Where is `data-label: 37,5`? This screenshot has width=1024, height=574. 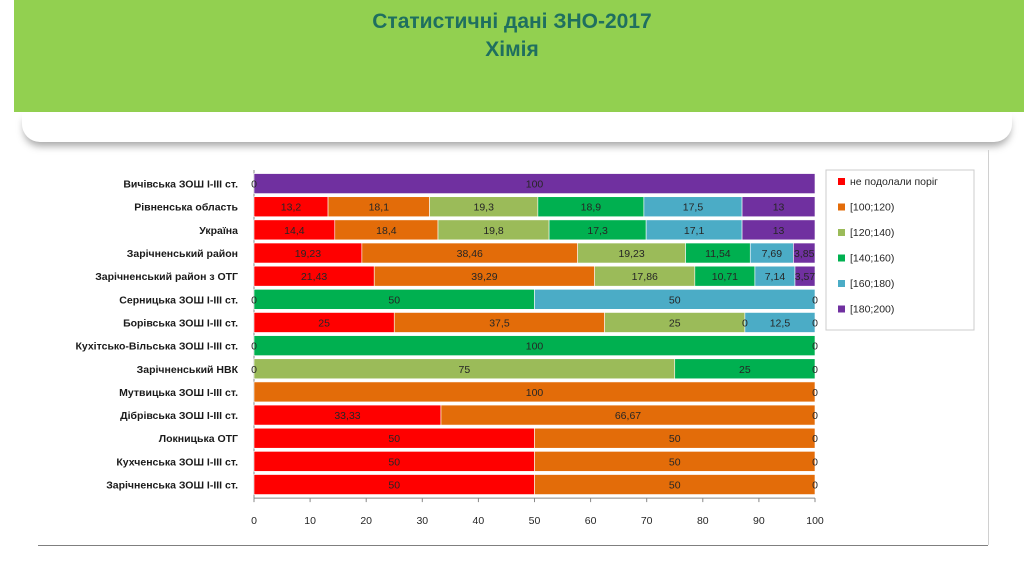
data-label: 37,5 is located at coordinates (499, 323).